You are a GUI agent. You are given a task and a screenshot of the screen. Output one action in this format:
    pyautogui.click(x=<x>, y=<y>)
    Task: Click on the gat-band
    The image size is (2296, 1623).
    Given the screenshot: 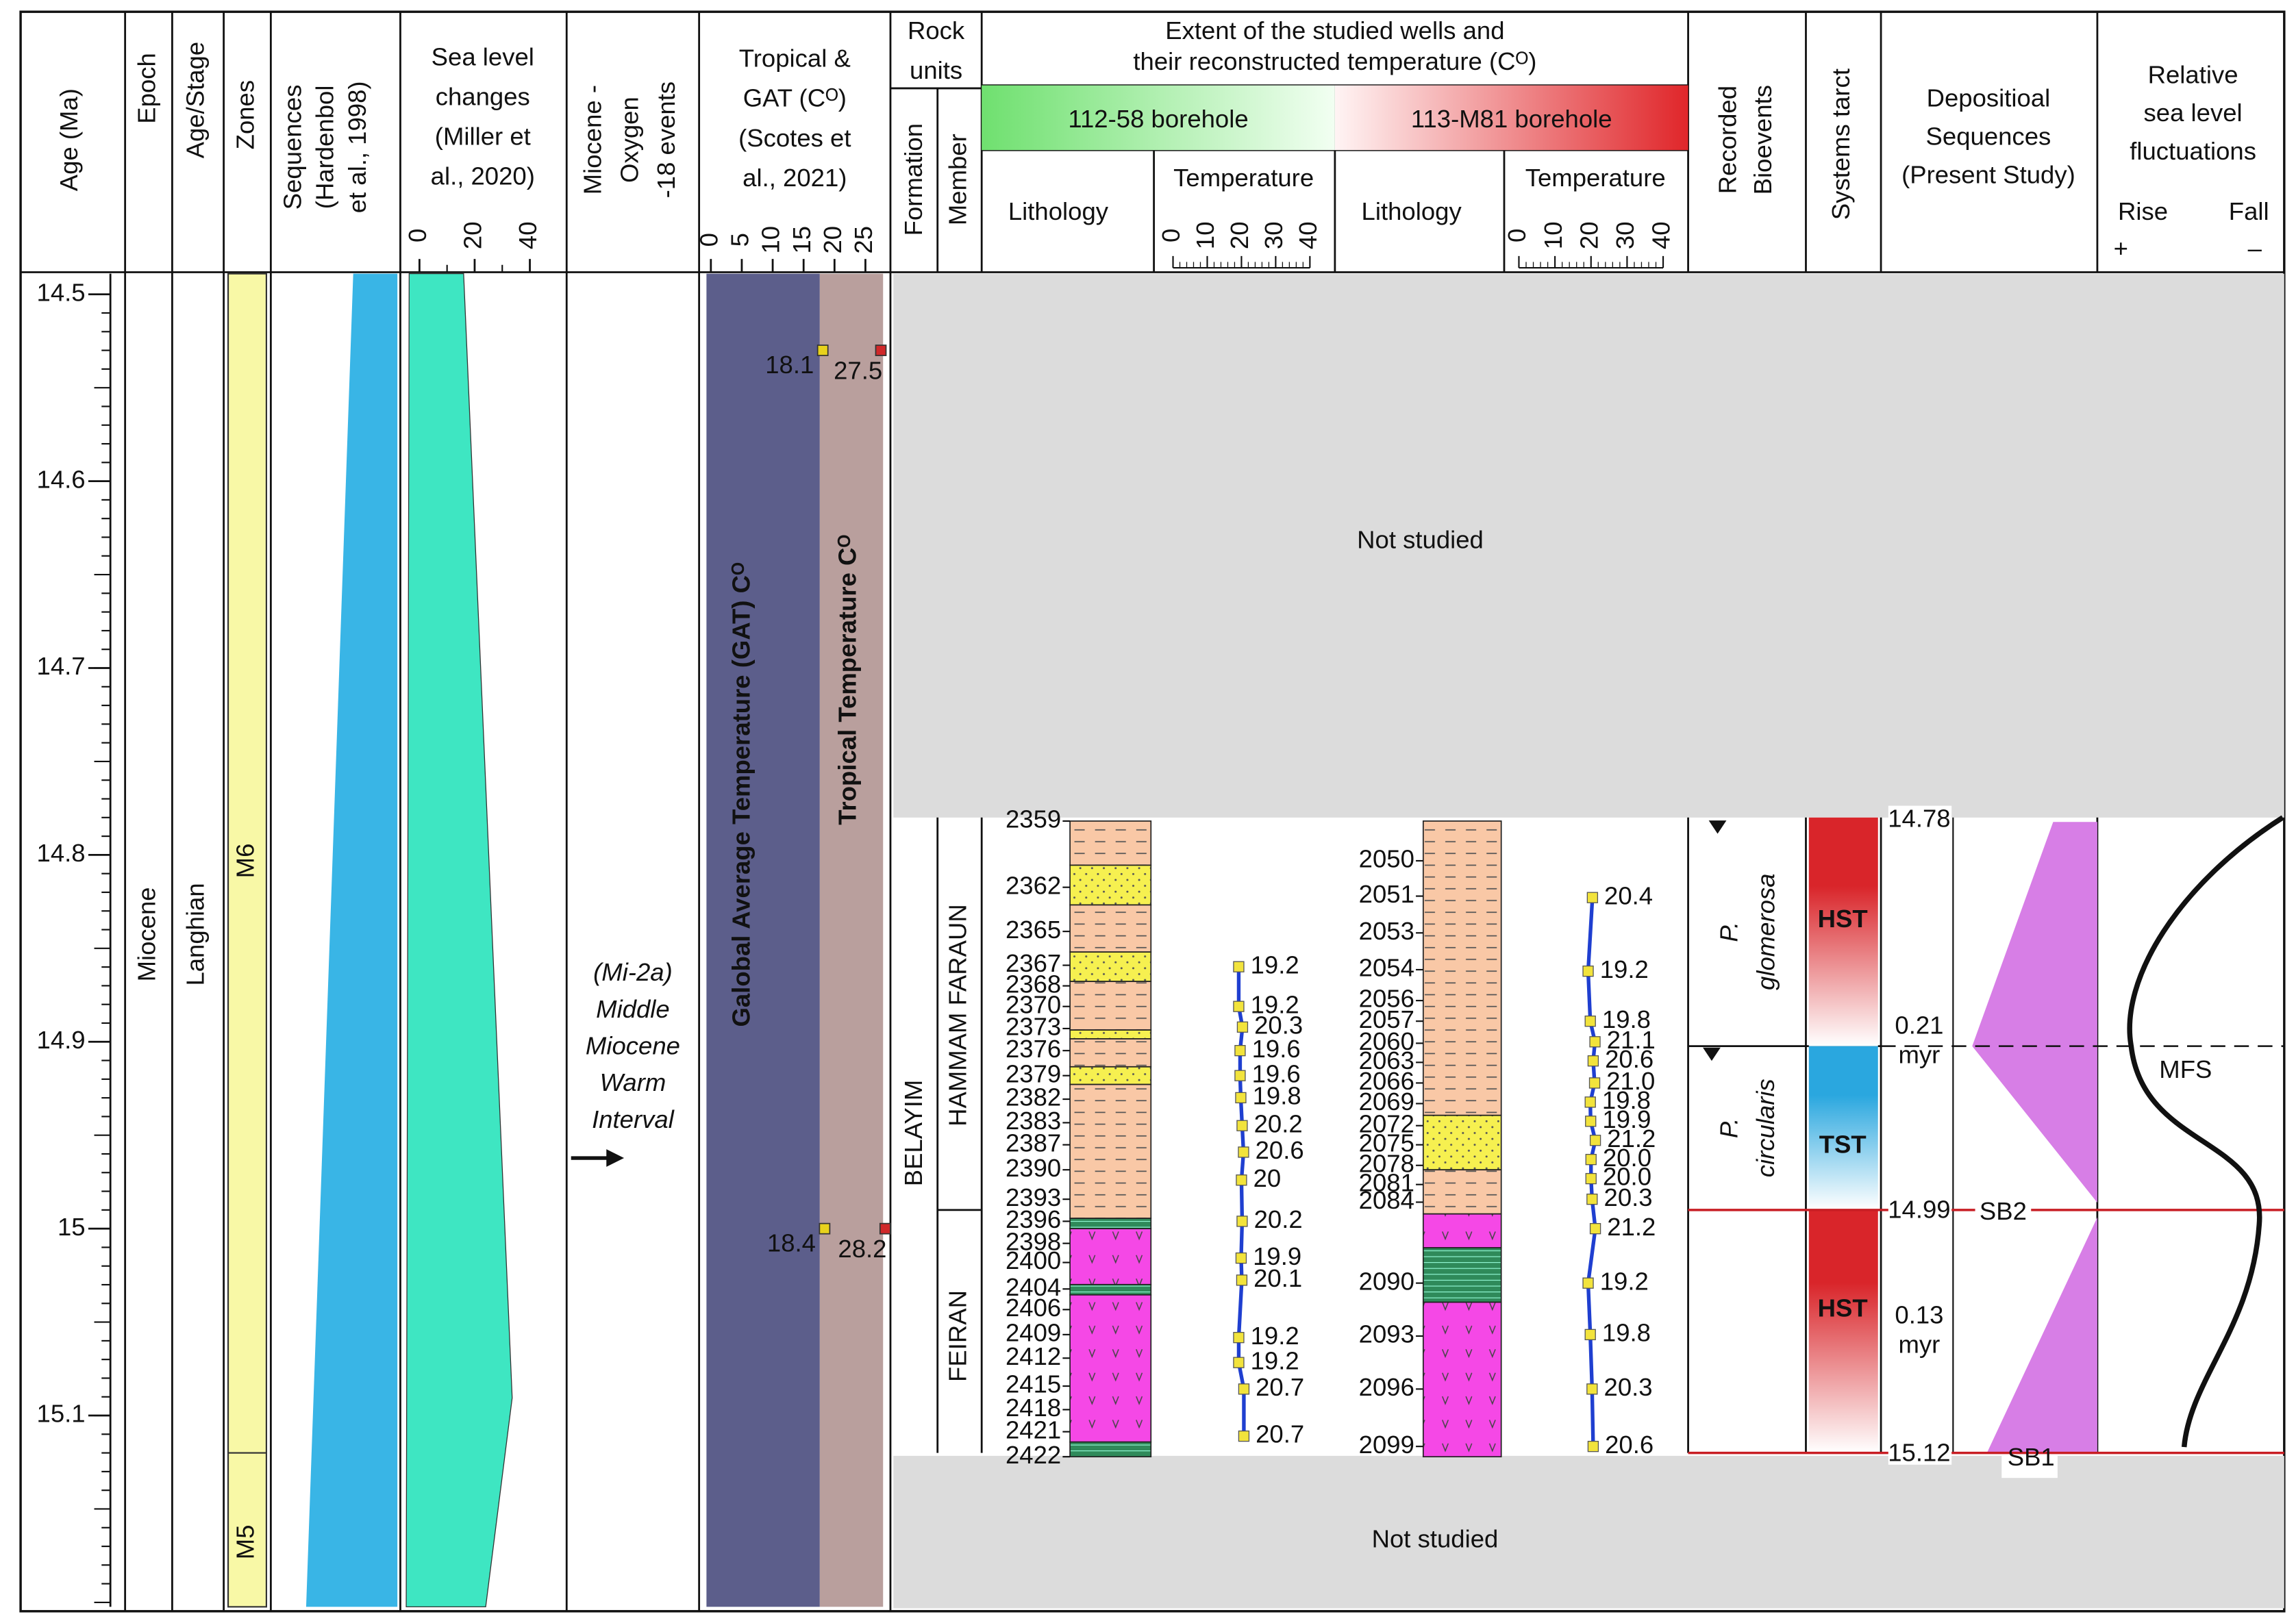 What is the action you would take?
    pyautogui.click(x=763, y=940)
    